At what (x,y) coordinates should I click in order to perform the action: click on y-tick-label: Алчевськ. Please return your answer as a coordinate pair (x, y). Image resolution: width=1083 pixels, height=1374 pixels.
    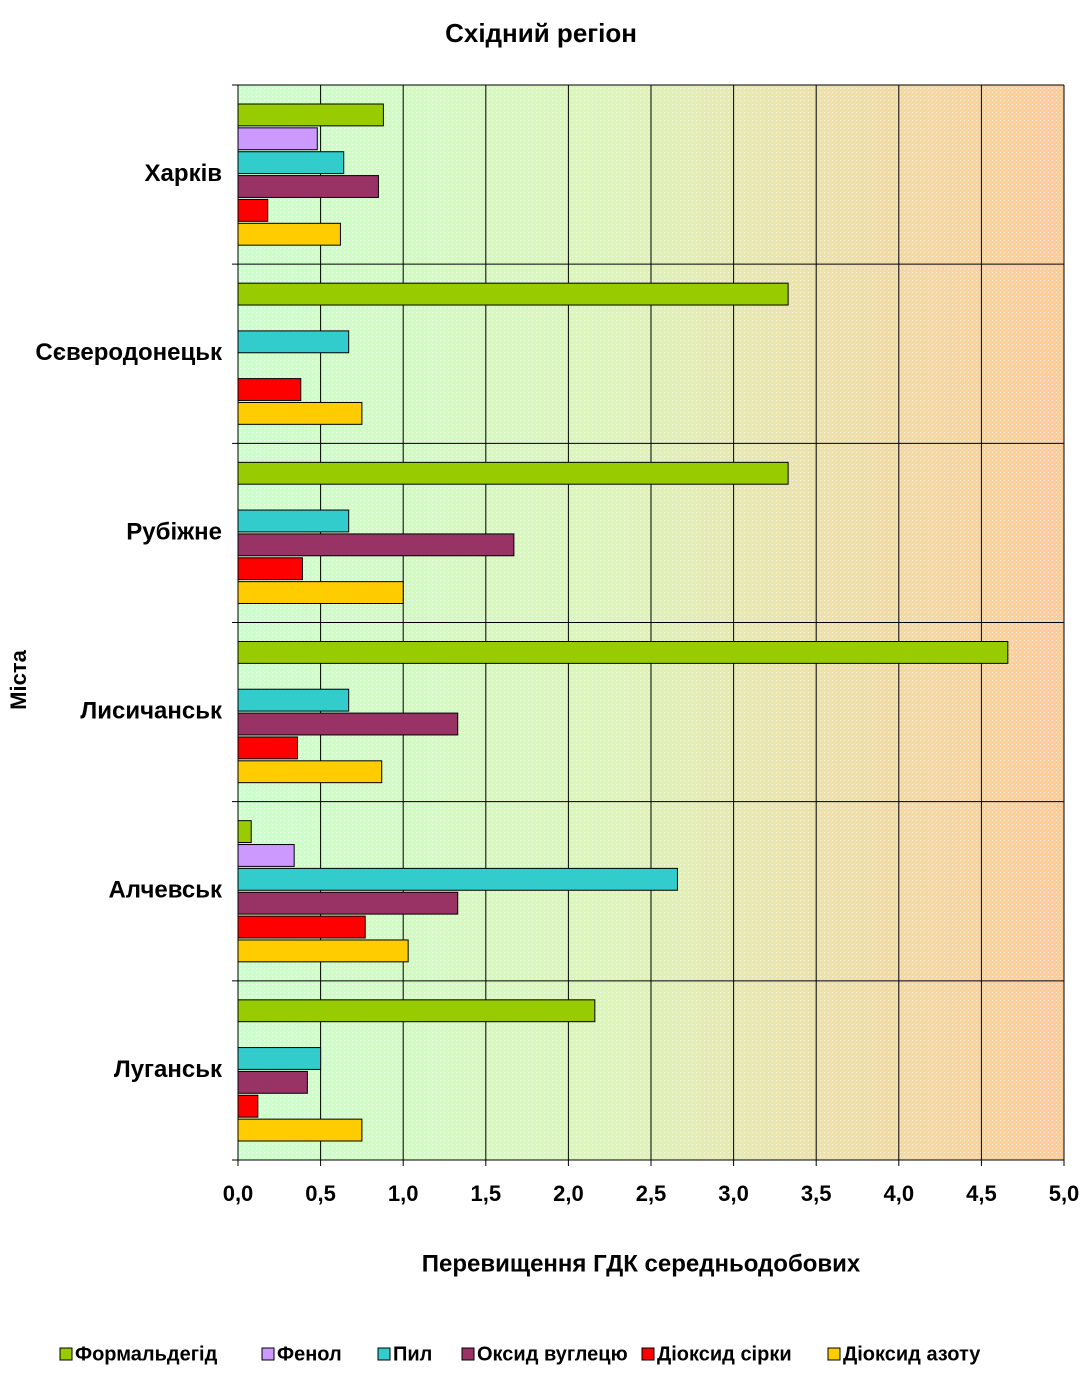
    Looking at the image, I should click on (165, 890).